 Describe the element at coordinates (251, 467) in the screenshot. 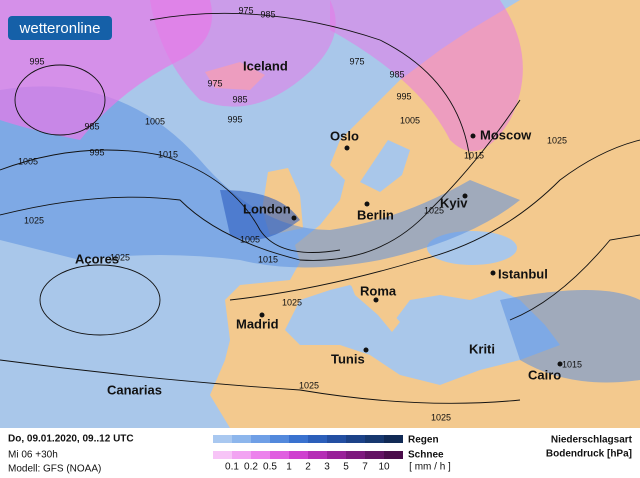

I see `scale-label: 0.2` at that location.